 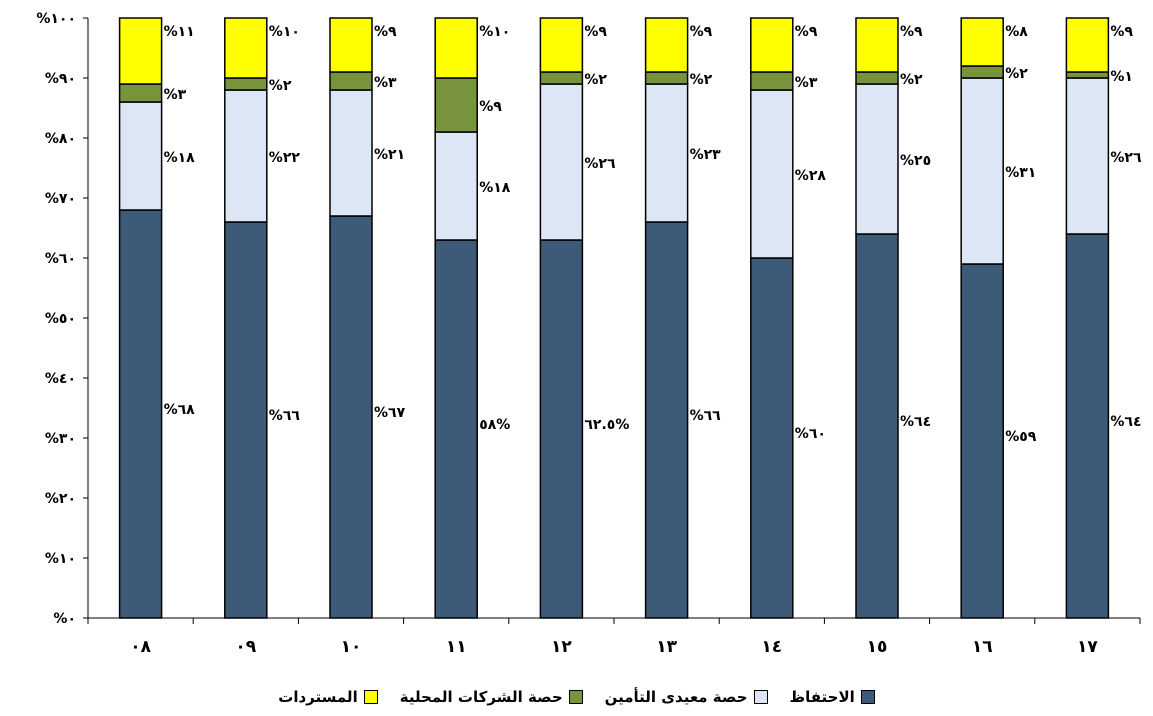 What do you see at coordinates (706, 155) in the screenshot?
I see `data-label-reinsurers-share: %٢٣` at bounding box center [706, 155].